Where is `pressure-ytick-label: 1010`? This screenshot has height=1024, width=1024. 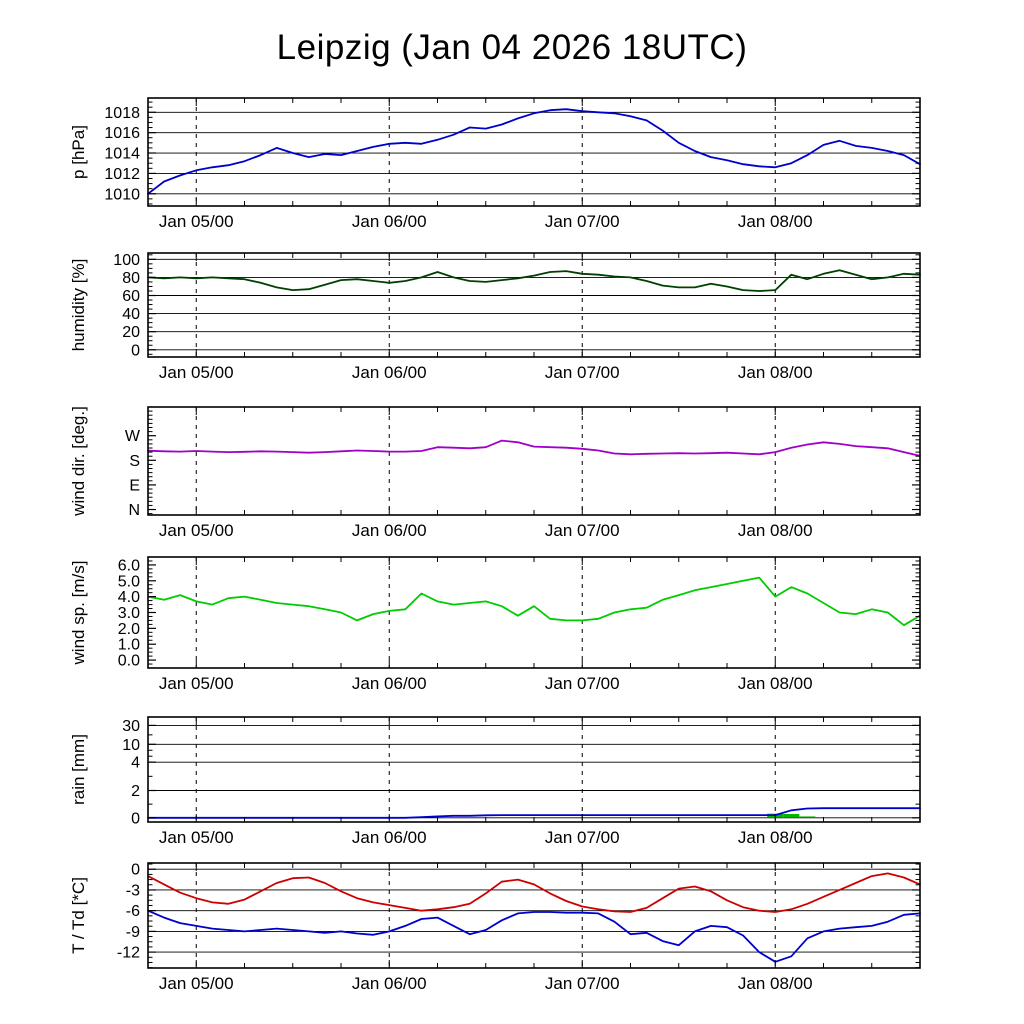 pressure-ytick-label: 1010 is located at coordinates (122, 194).